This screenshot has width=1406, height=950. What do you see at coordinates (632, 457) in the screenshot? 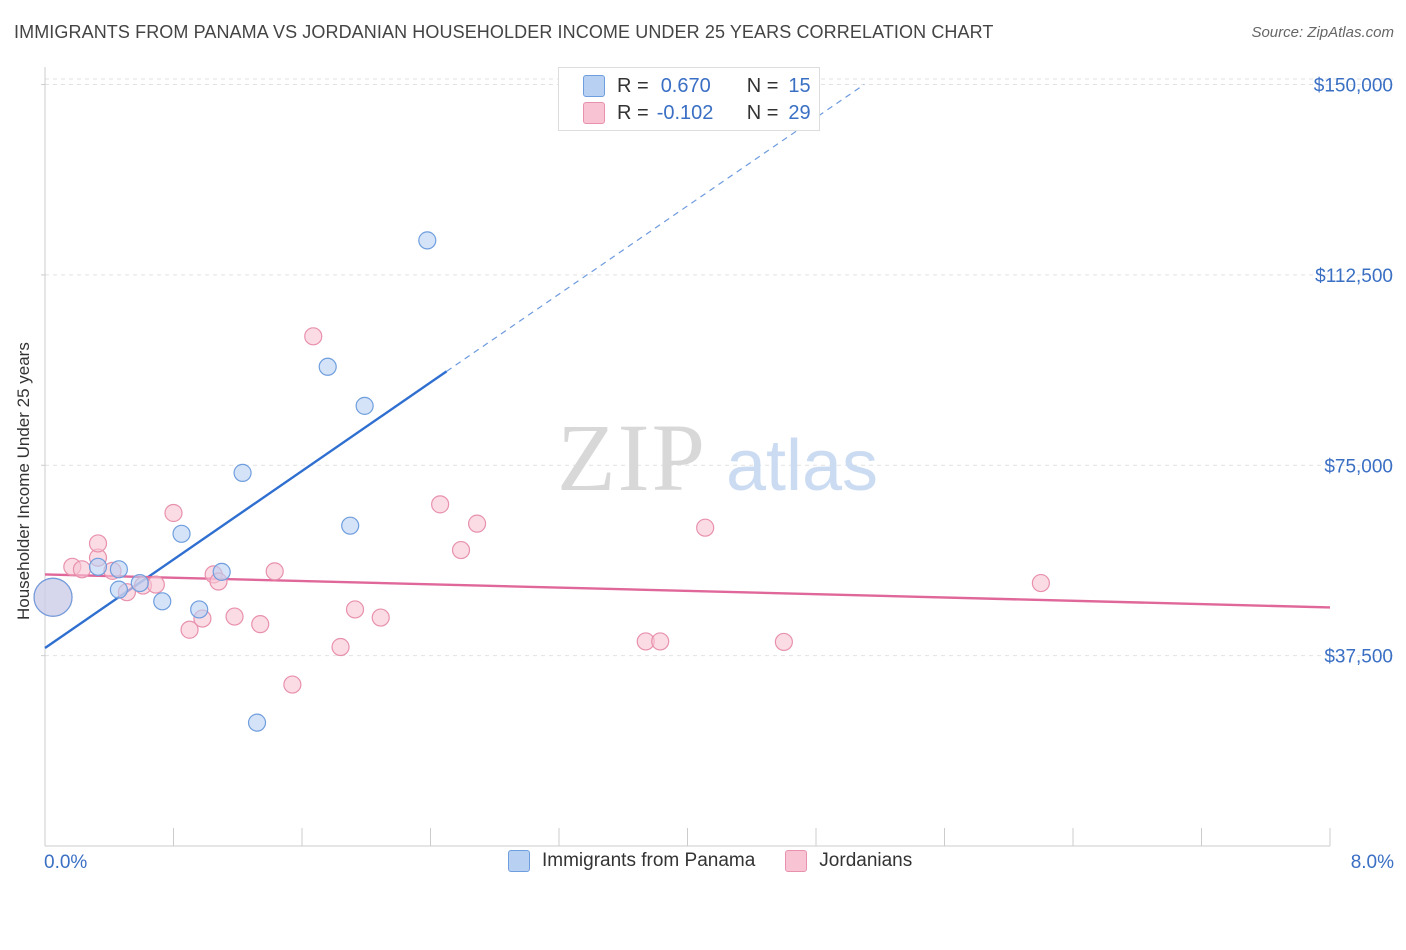
I see `watermark-zip: ZIP` at bounding box center [632, 457].